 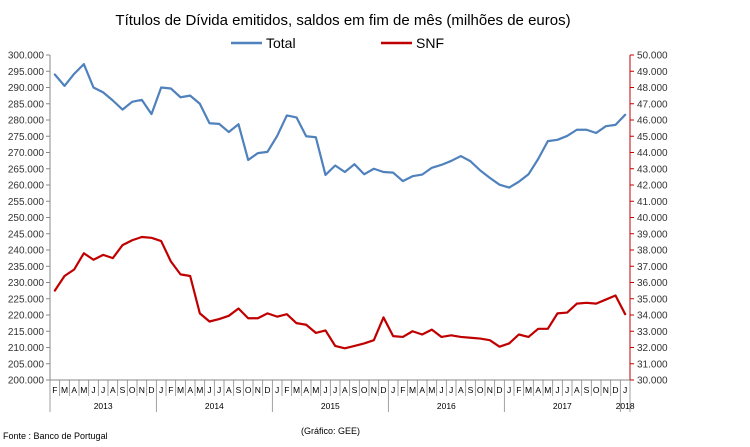 What do you see at coordinates (26, 218) in the screenshot?
I see `left-tick-label: 250.000` at bounding box center [26, 218].